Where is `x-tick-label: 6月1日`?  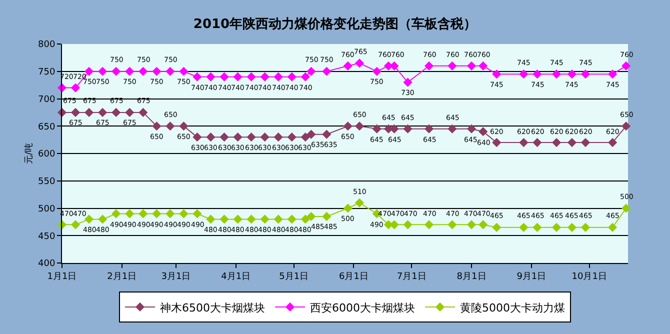
x-tick-label: 6月1日 is located at coordinates (353, 277).